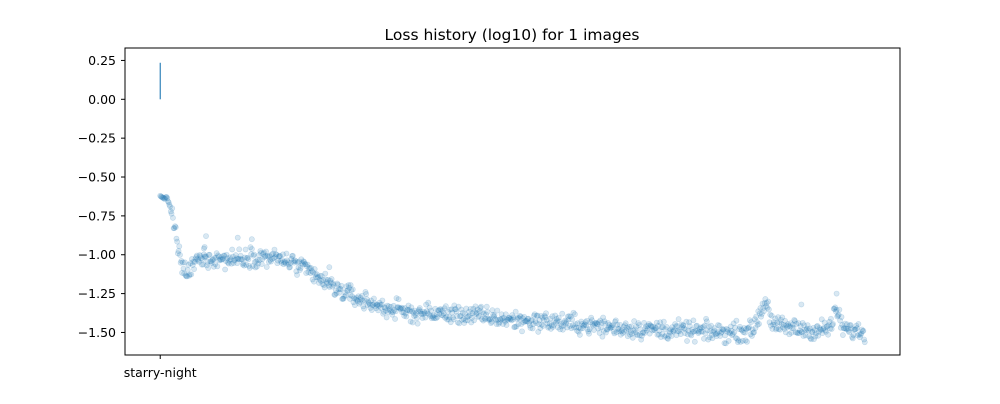  I want to click on loss-point-outlier, so click(801, 304).